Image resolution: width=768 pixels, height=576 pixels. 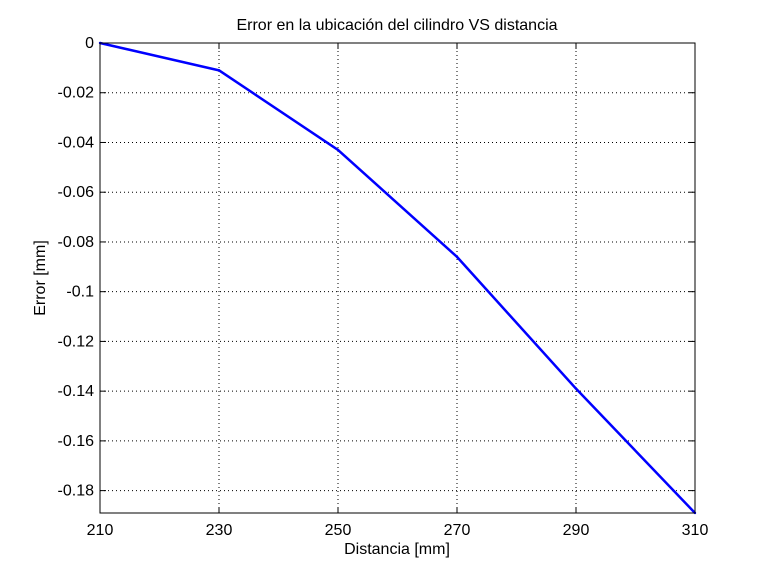 I want to click on x-tick-label: 270, so click(x=457, y=530).